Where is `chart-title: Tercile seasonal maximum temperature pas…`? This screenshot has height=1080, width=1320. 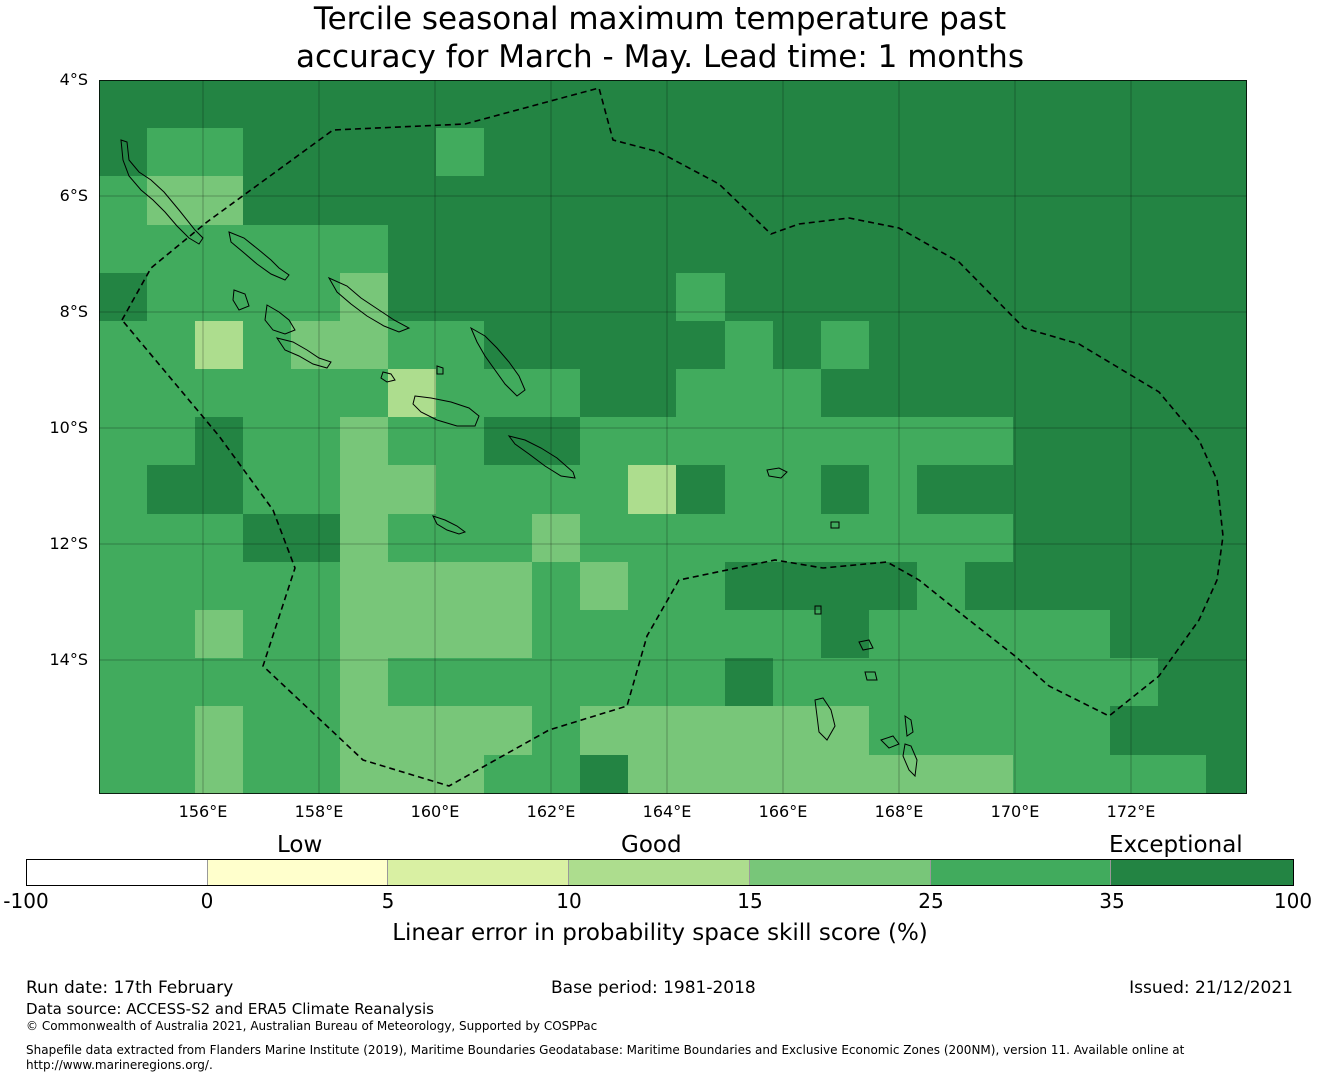
chart-title: Tercile seasonal maximum temperature pas… is located at coordinates (660, 38).